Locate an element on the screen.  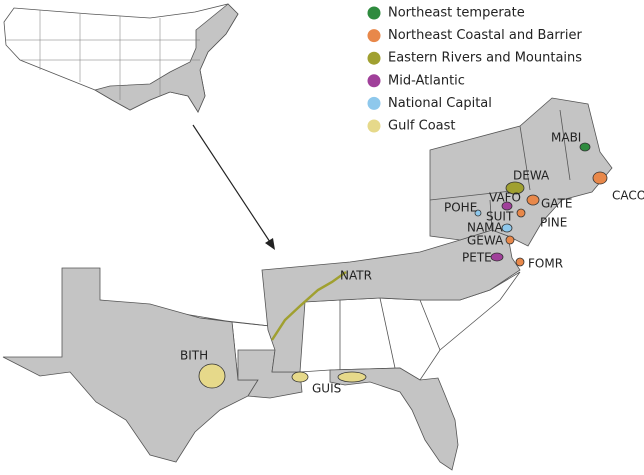
park-label: GUIS is located at coordinates (326, 389).